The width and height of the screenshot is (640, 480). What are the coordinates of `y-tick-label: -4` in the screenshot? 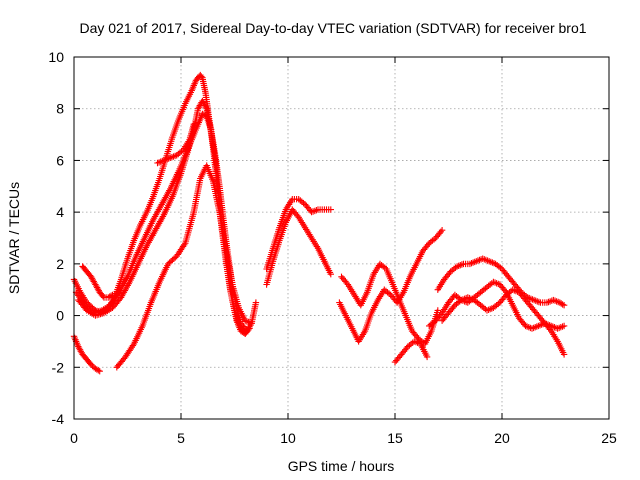 It's located at (58, 419).